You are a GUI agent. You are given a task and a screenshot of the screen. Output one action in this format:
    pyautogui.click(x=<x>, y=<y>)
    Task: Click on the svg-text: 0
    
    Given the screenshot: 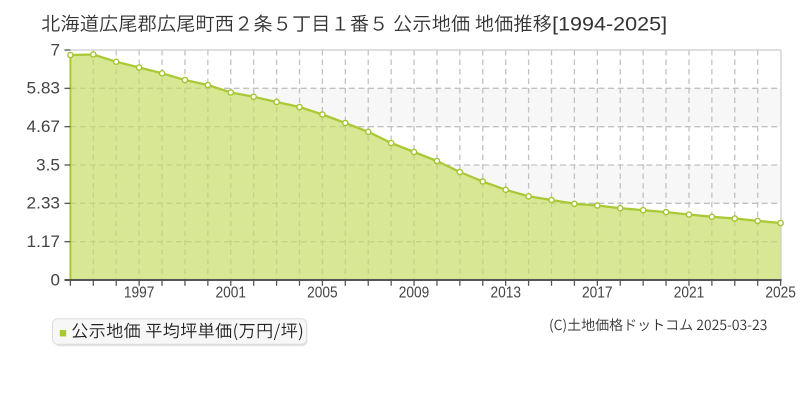 What is the action you would take?
    pyautogui.click(x=56, y=279)
    